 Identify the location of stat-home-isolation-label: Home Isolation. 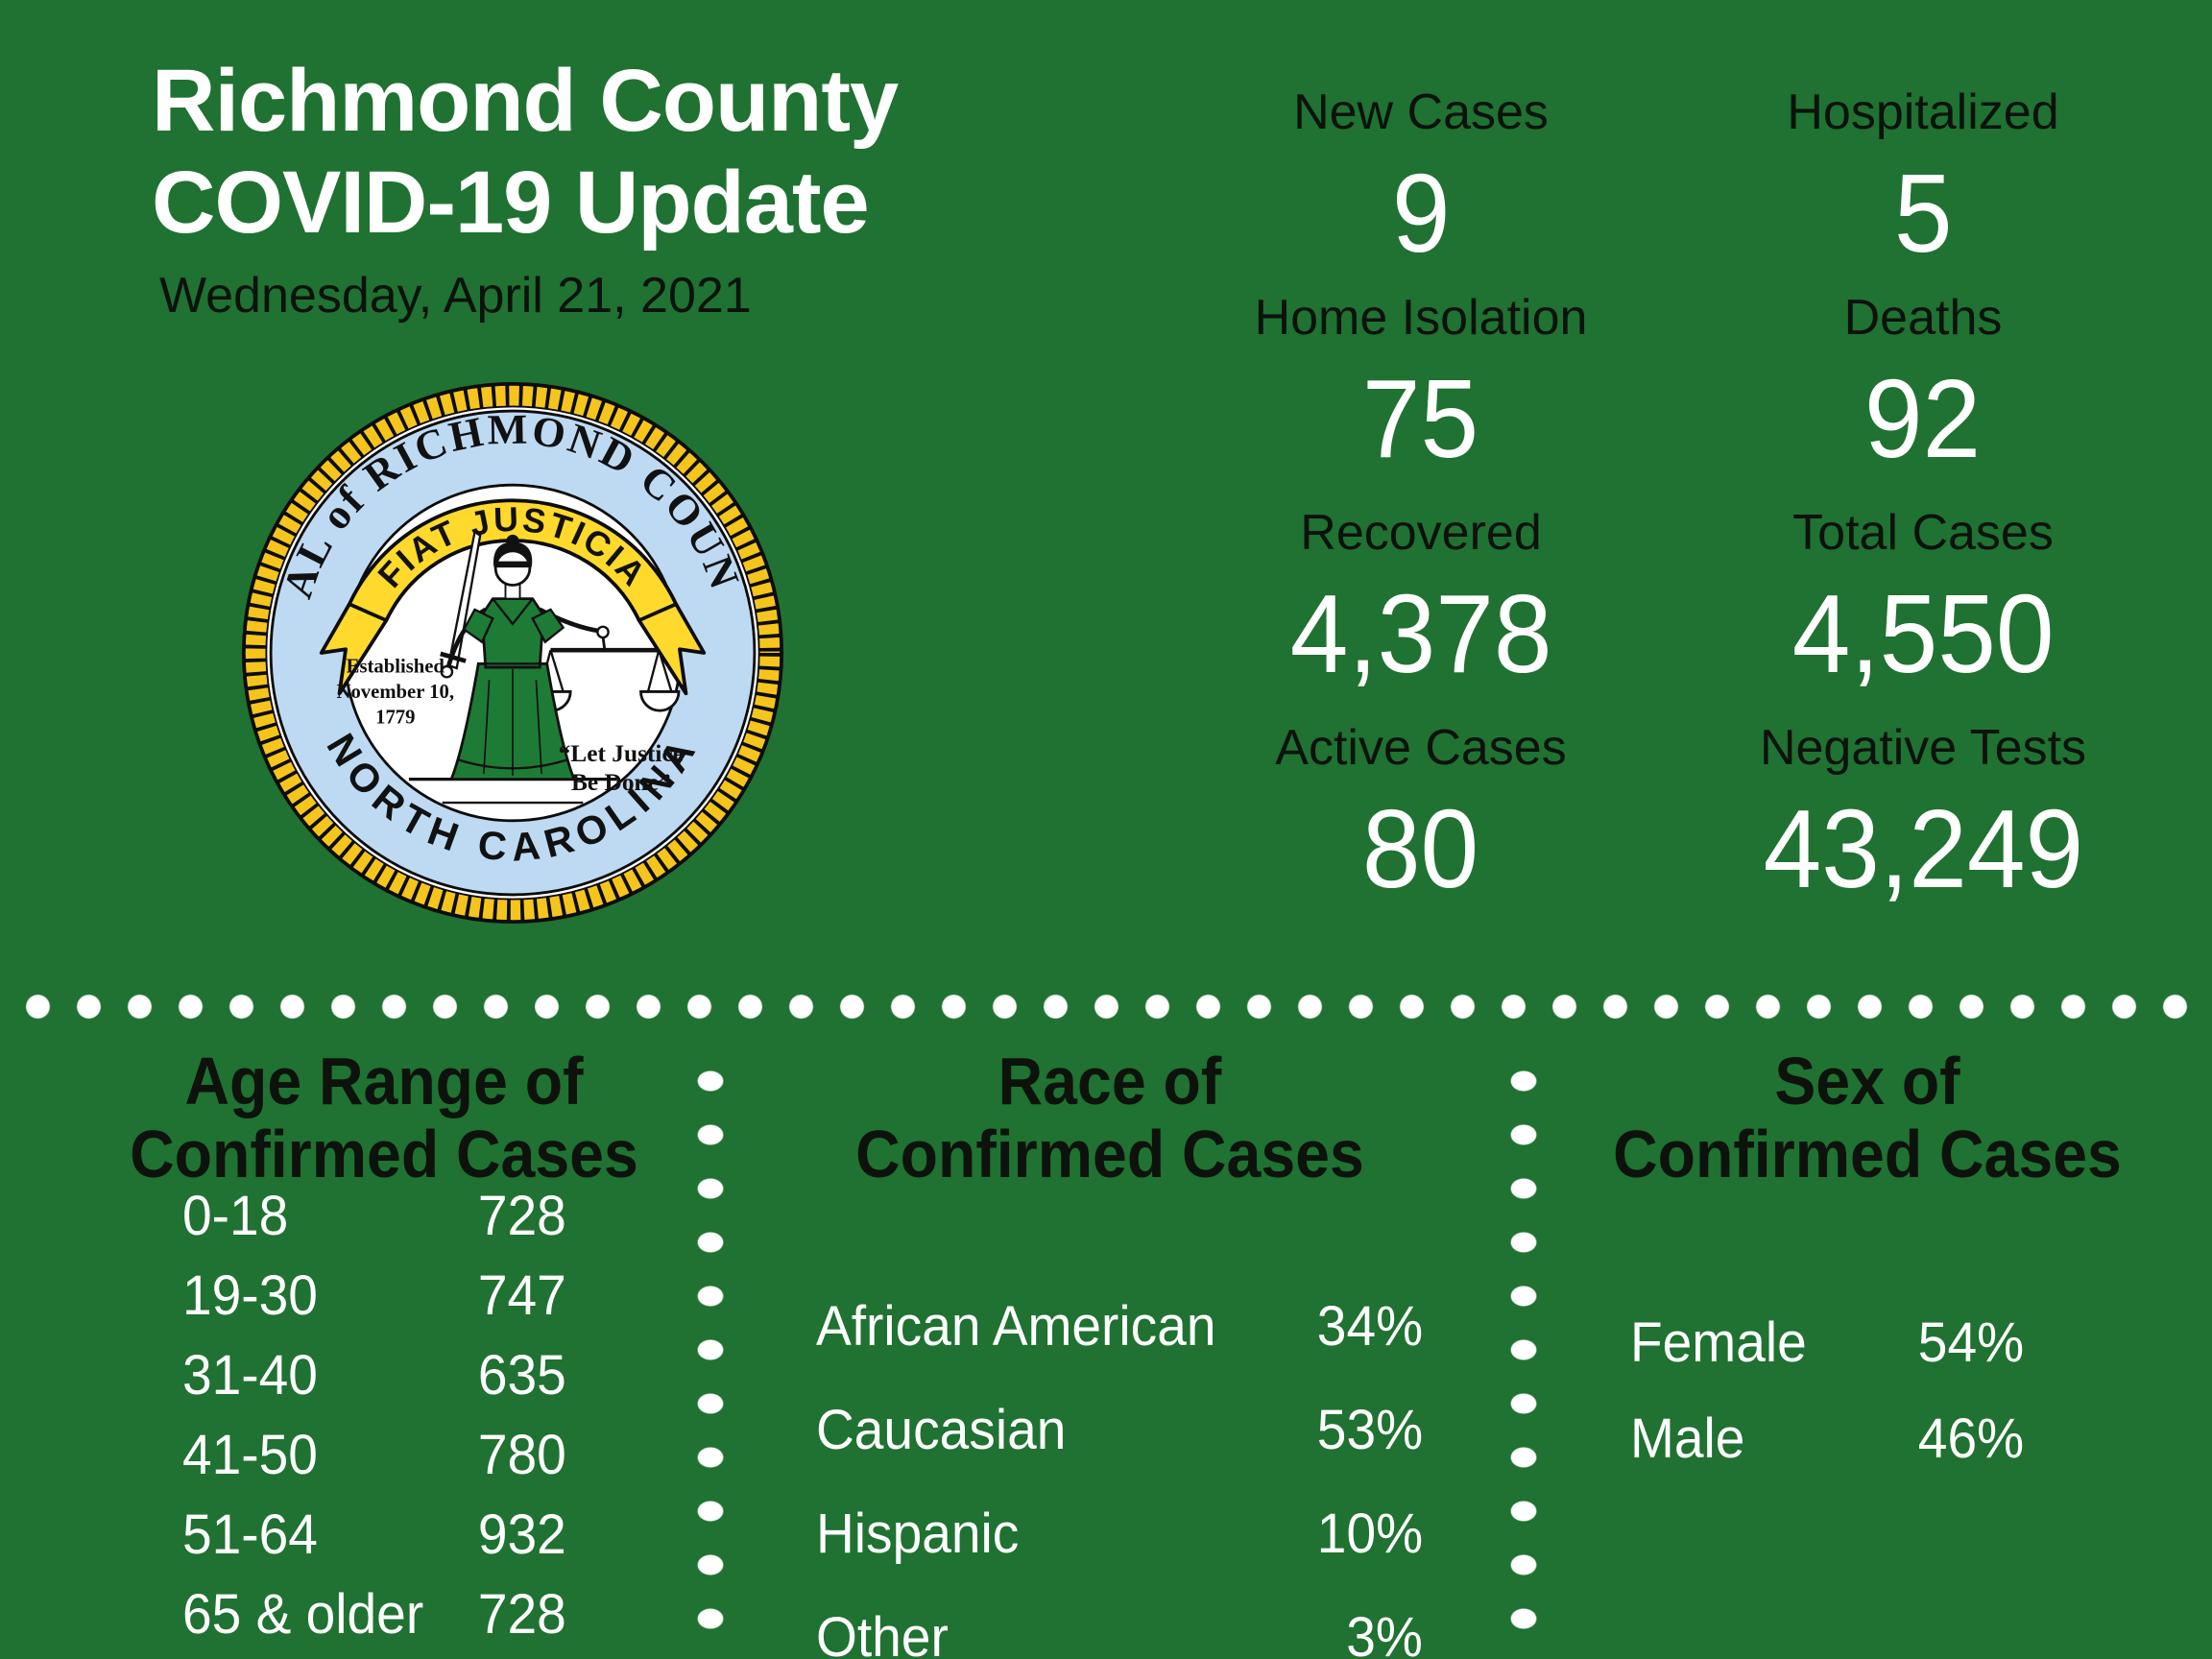
(1421, 318).